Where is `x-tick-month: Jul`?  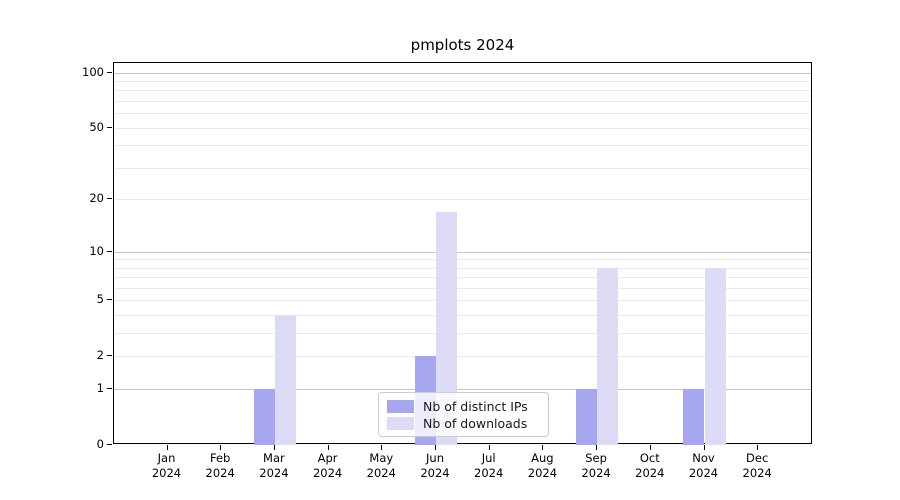 x-tick-month: Jul is located at coordinates (488, 458).